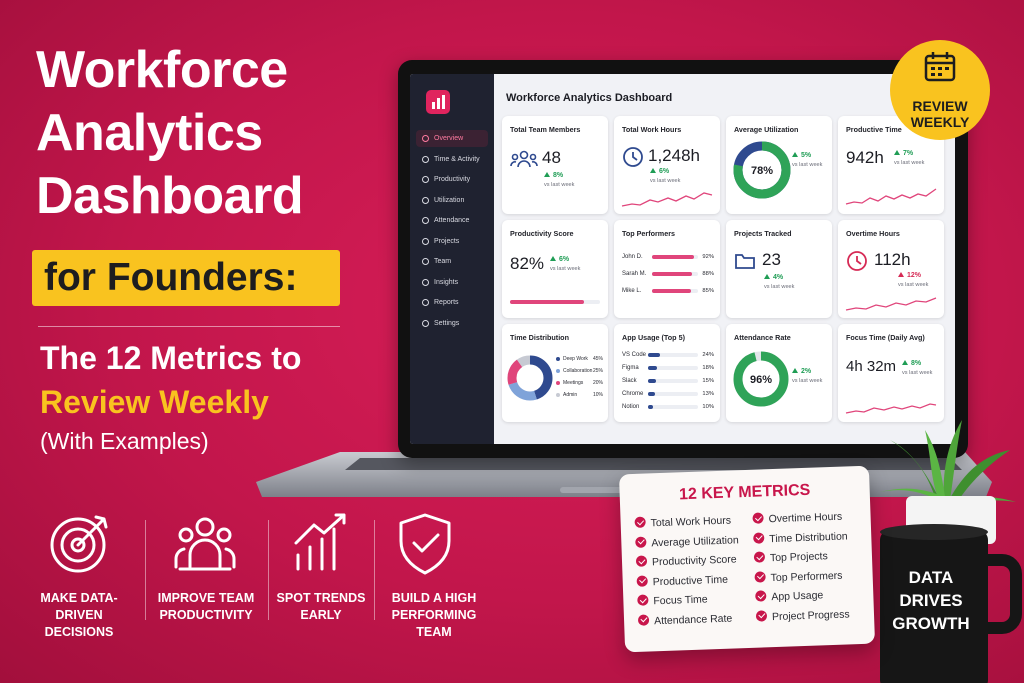 This screenshot has height=683, width=1024. Describe the element at coordinates (633, 394) in the screenshot. I see `app-name: Chrome` at that location.